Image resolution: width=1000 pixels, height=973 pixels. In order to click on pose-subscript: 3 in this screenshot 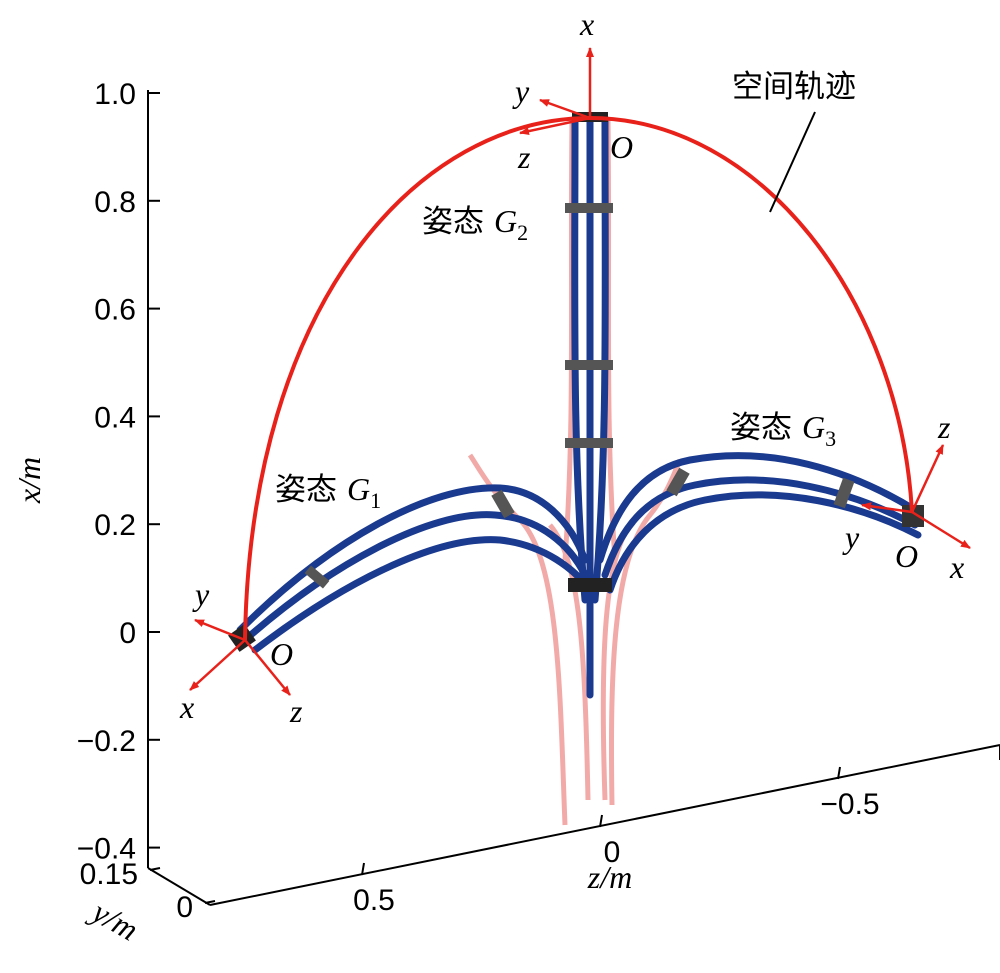, I will do `click(830, 438)`.